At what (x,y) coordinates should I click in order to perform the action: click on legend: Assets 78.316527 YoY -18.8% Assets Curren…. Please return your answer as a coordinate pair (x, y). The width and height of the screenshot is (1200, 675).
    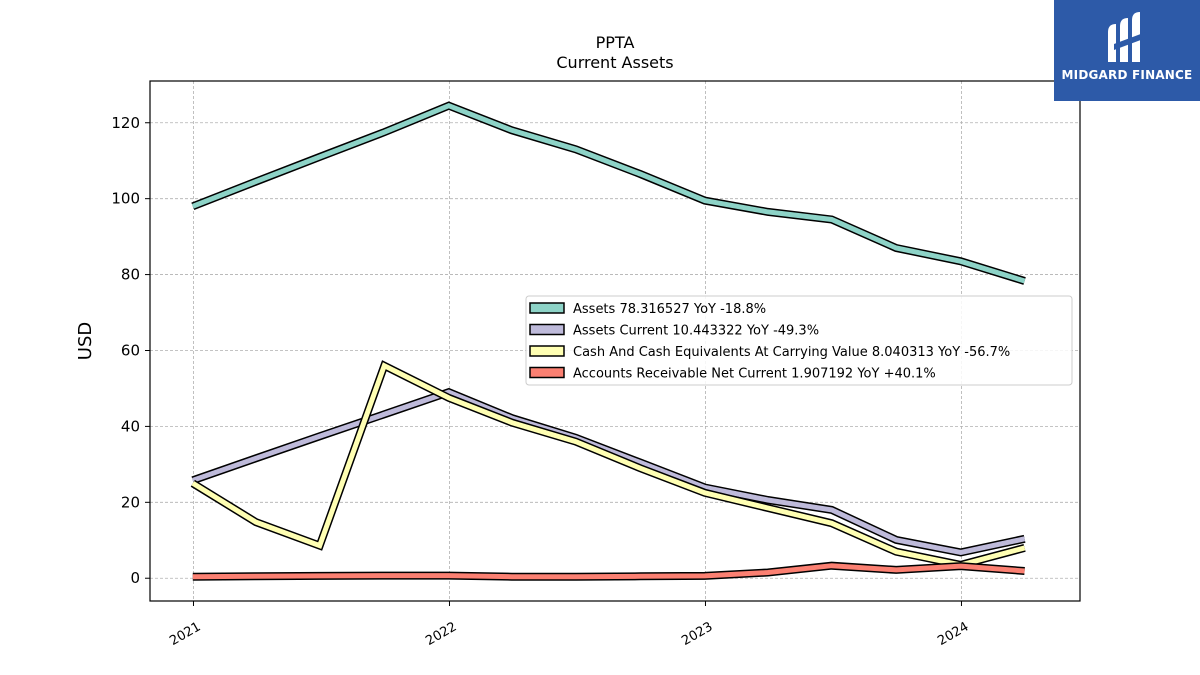
    Looking at the image, I should click on (799, 340).